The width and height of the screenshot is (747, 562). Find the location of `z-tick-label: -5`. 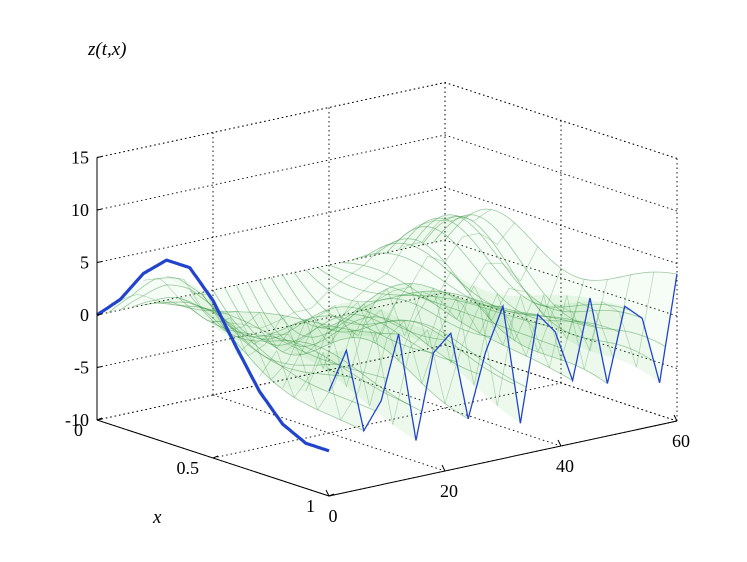

z-tick-label: -5 is located at coordinates (81, 368).